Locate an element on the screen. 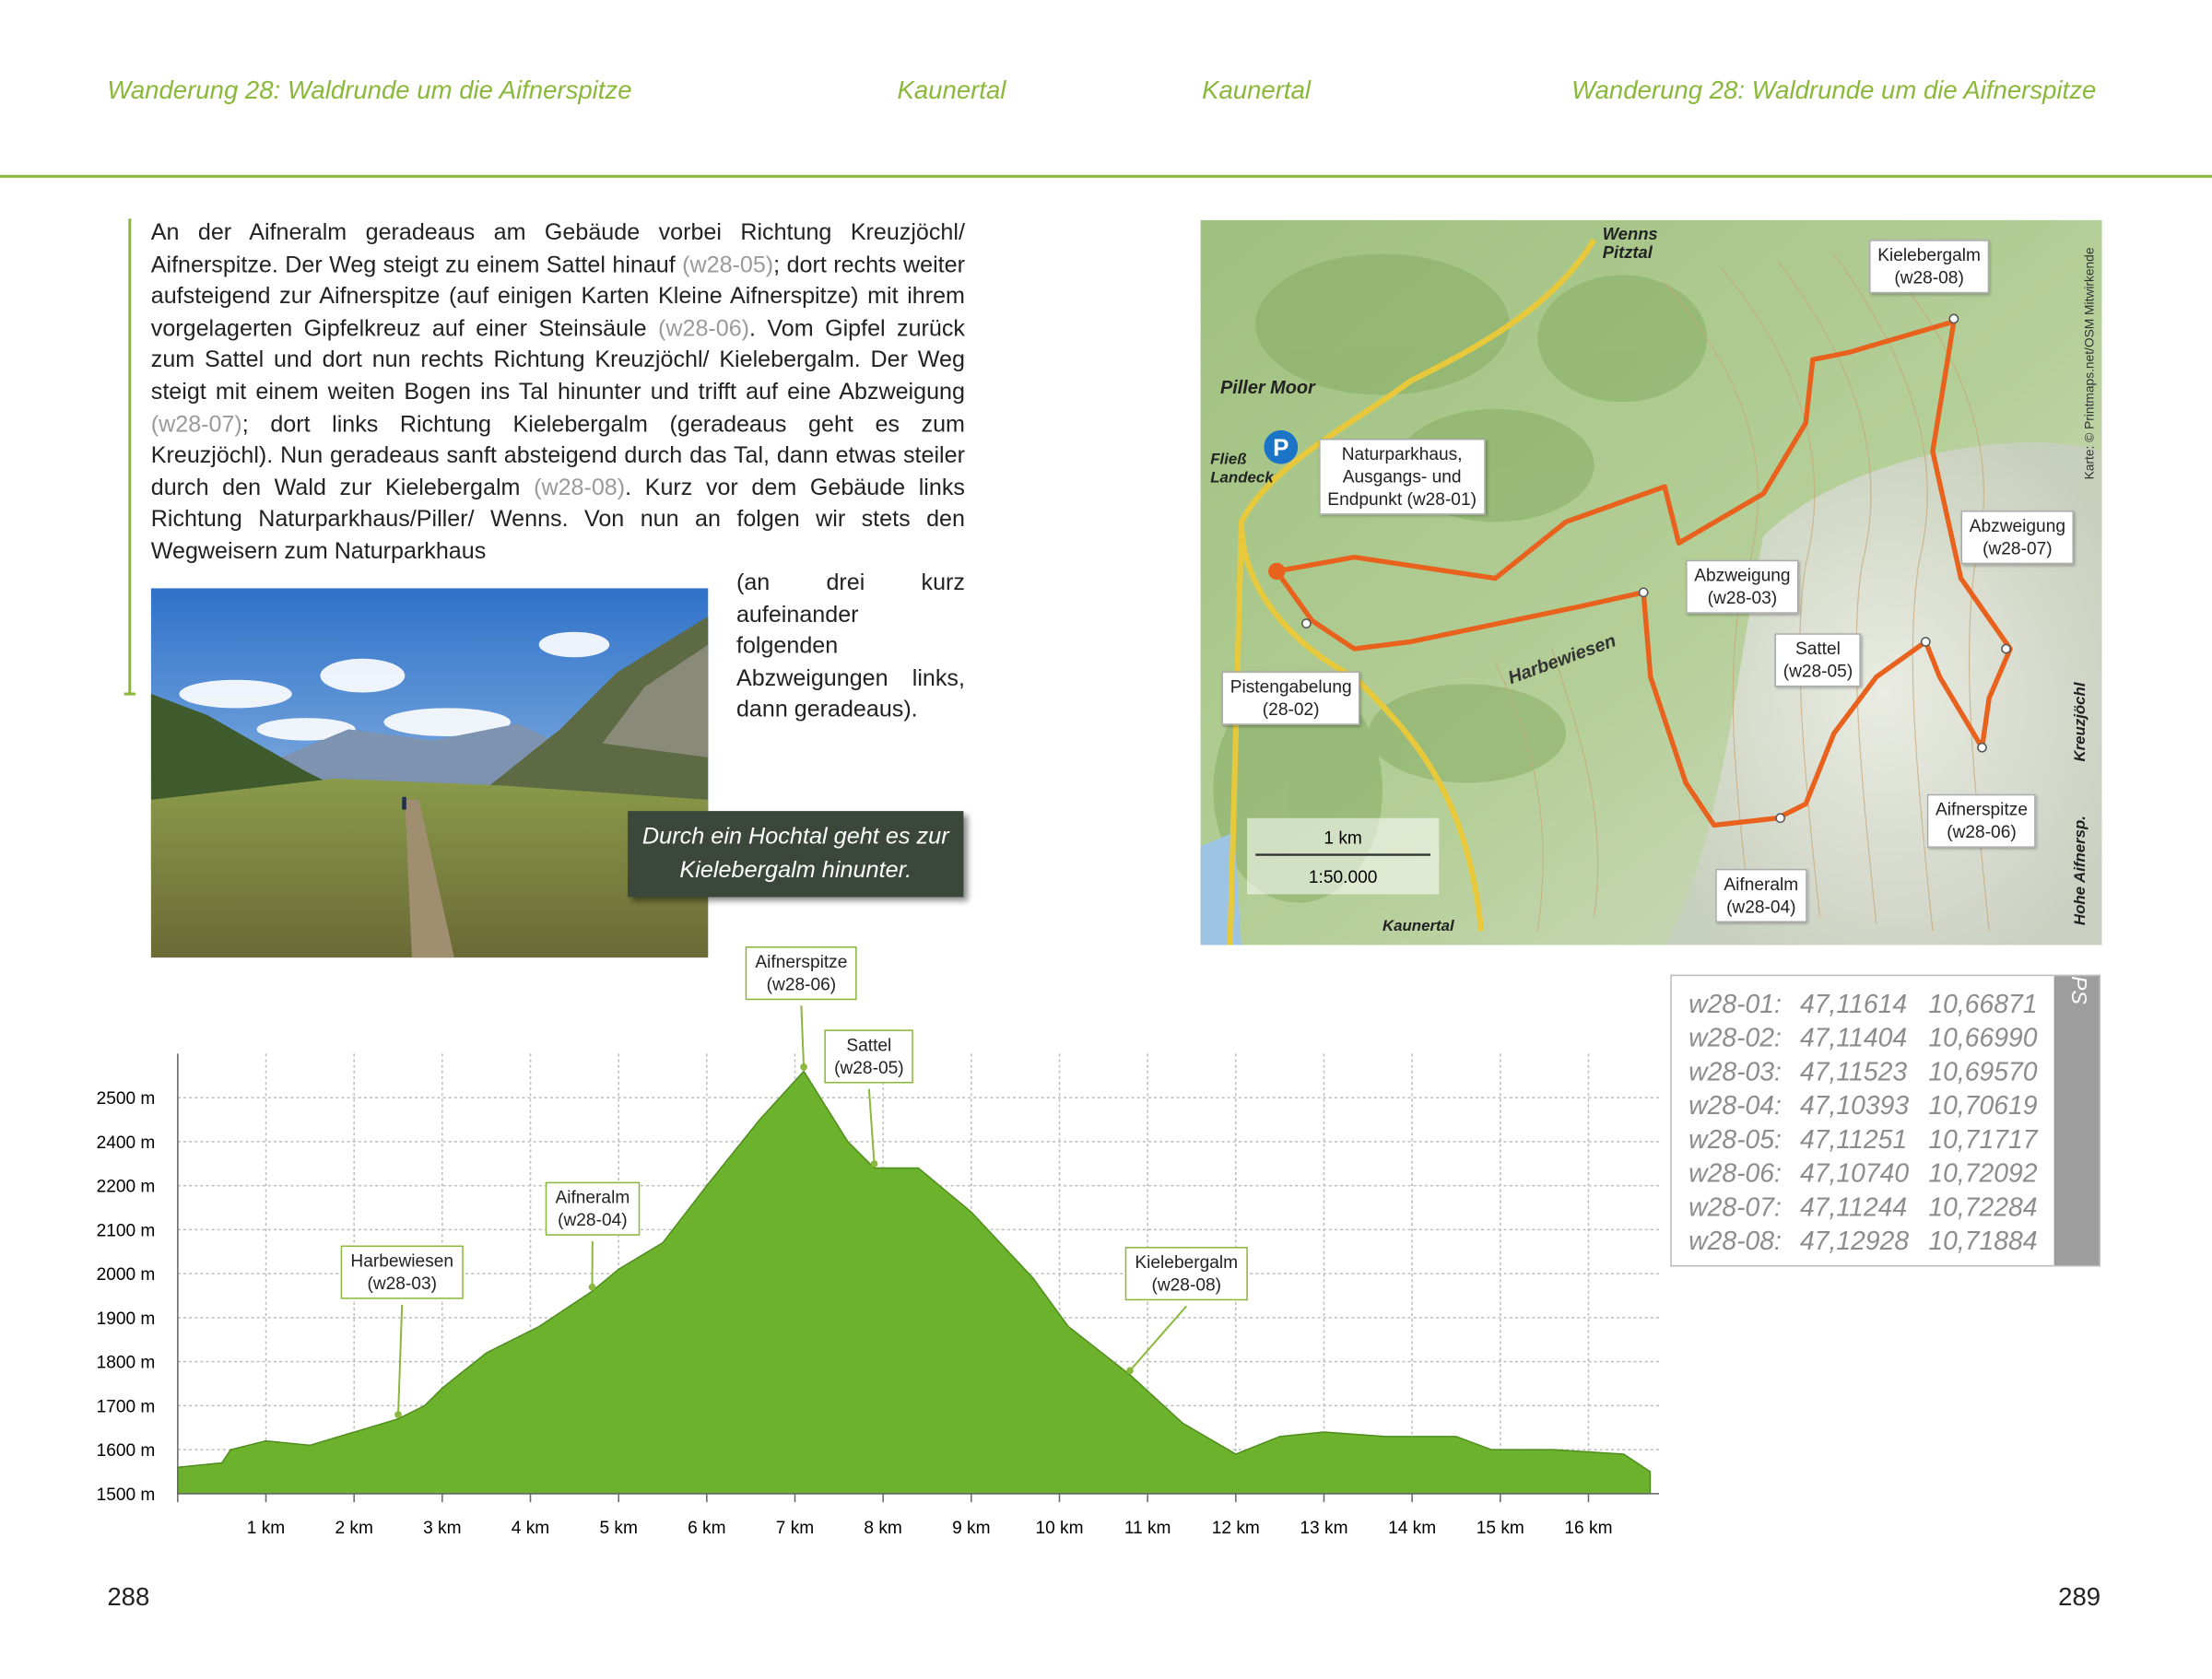 The image size is (2212, 1679). gps-cell: 10,66871 is located at coordinates (1983, 1003).